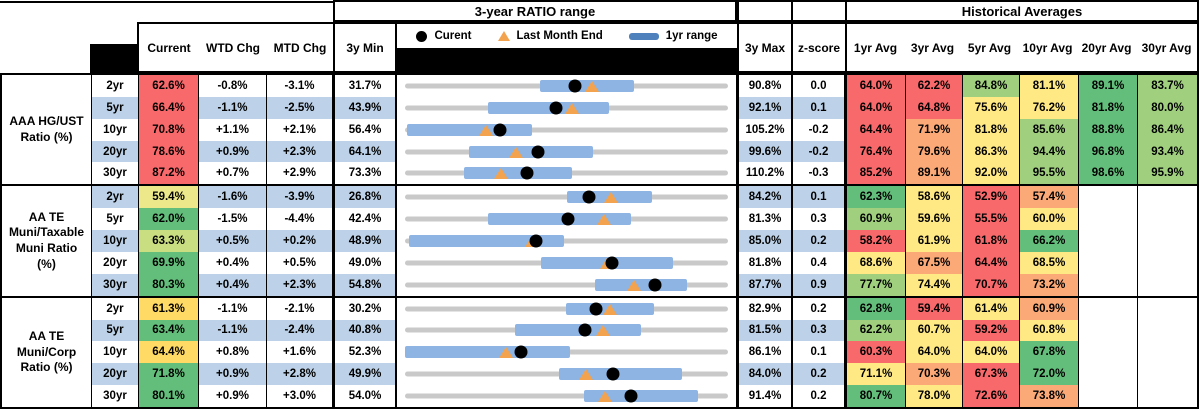 Image resolution: width=1199 pixels, height=409 pixels. What do you see at coordinates (503, 36) in the screenshot?
I see `last-month-triangle-icon` at bounding box center [503, 36].